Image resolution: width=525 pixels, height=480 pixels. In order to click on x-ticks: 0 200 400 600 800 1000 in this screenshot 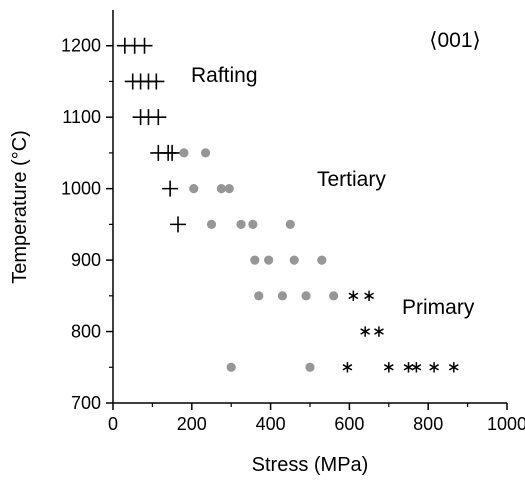, I will do `click(316, 418)`.